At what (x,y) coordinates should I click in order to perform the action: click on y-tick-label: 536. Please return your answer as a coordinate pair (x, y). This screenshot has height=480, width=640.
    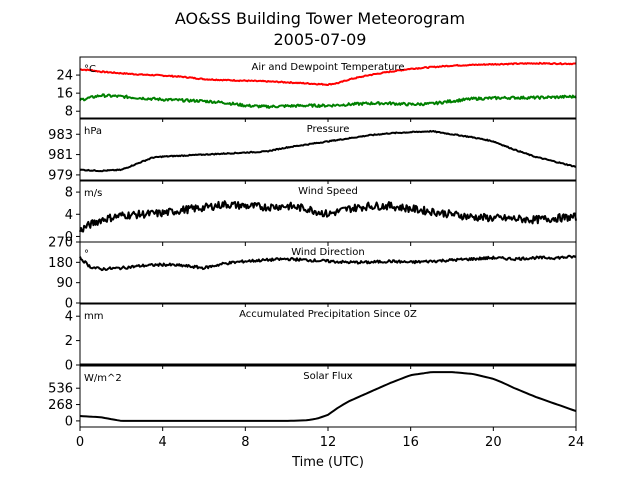
    Looking at the image, I should click on (60, 389).